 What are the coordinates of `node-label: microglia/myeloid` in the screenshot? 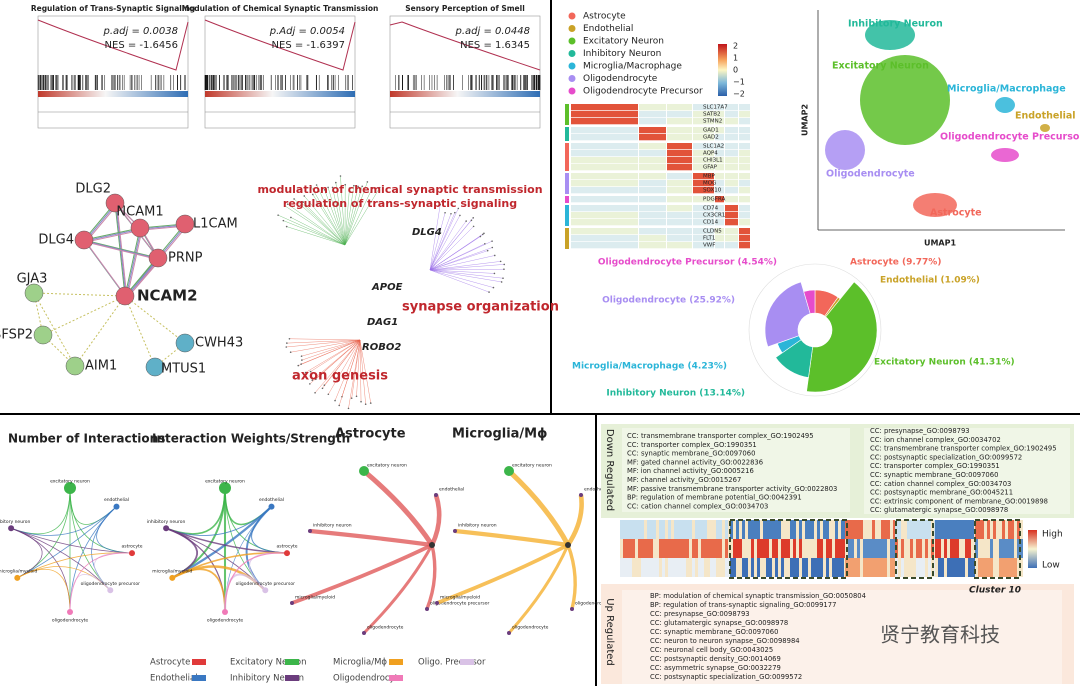 It's located at (19, 571).